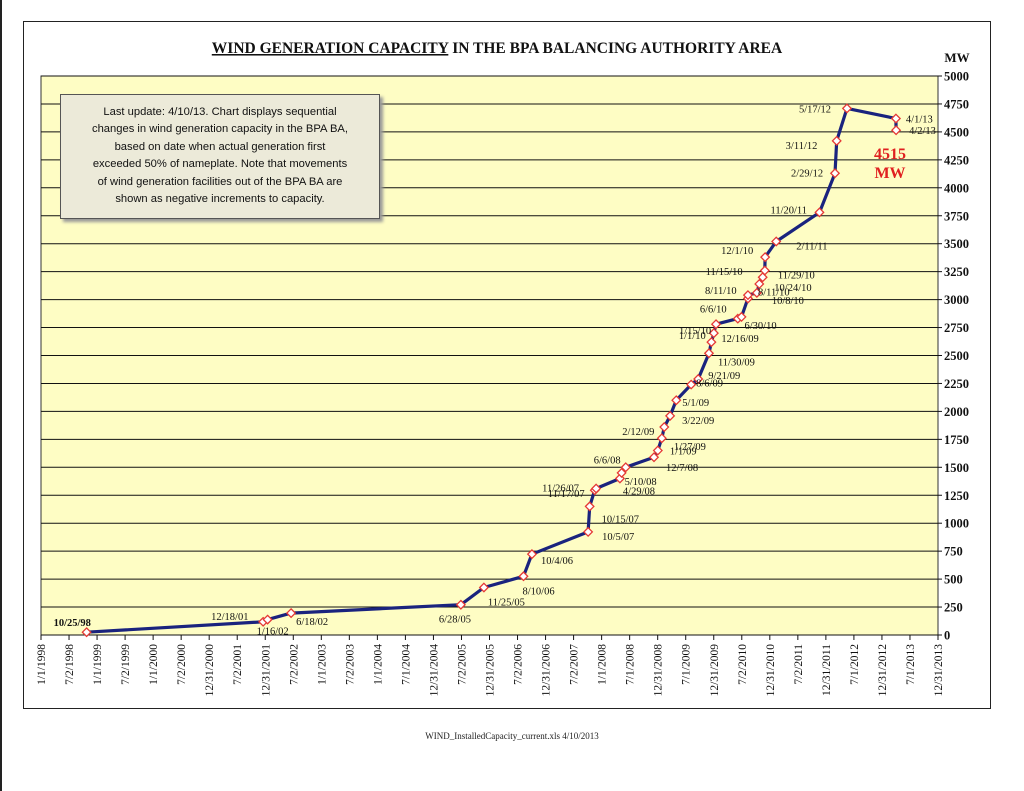 This screenshot has height=791, width=1024. What do you see at coordinates (760, 326) in the screenshot?
I see `data-point-label: 6/30/10` at bounding box center [760, 326].